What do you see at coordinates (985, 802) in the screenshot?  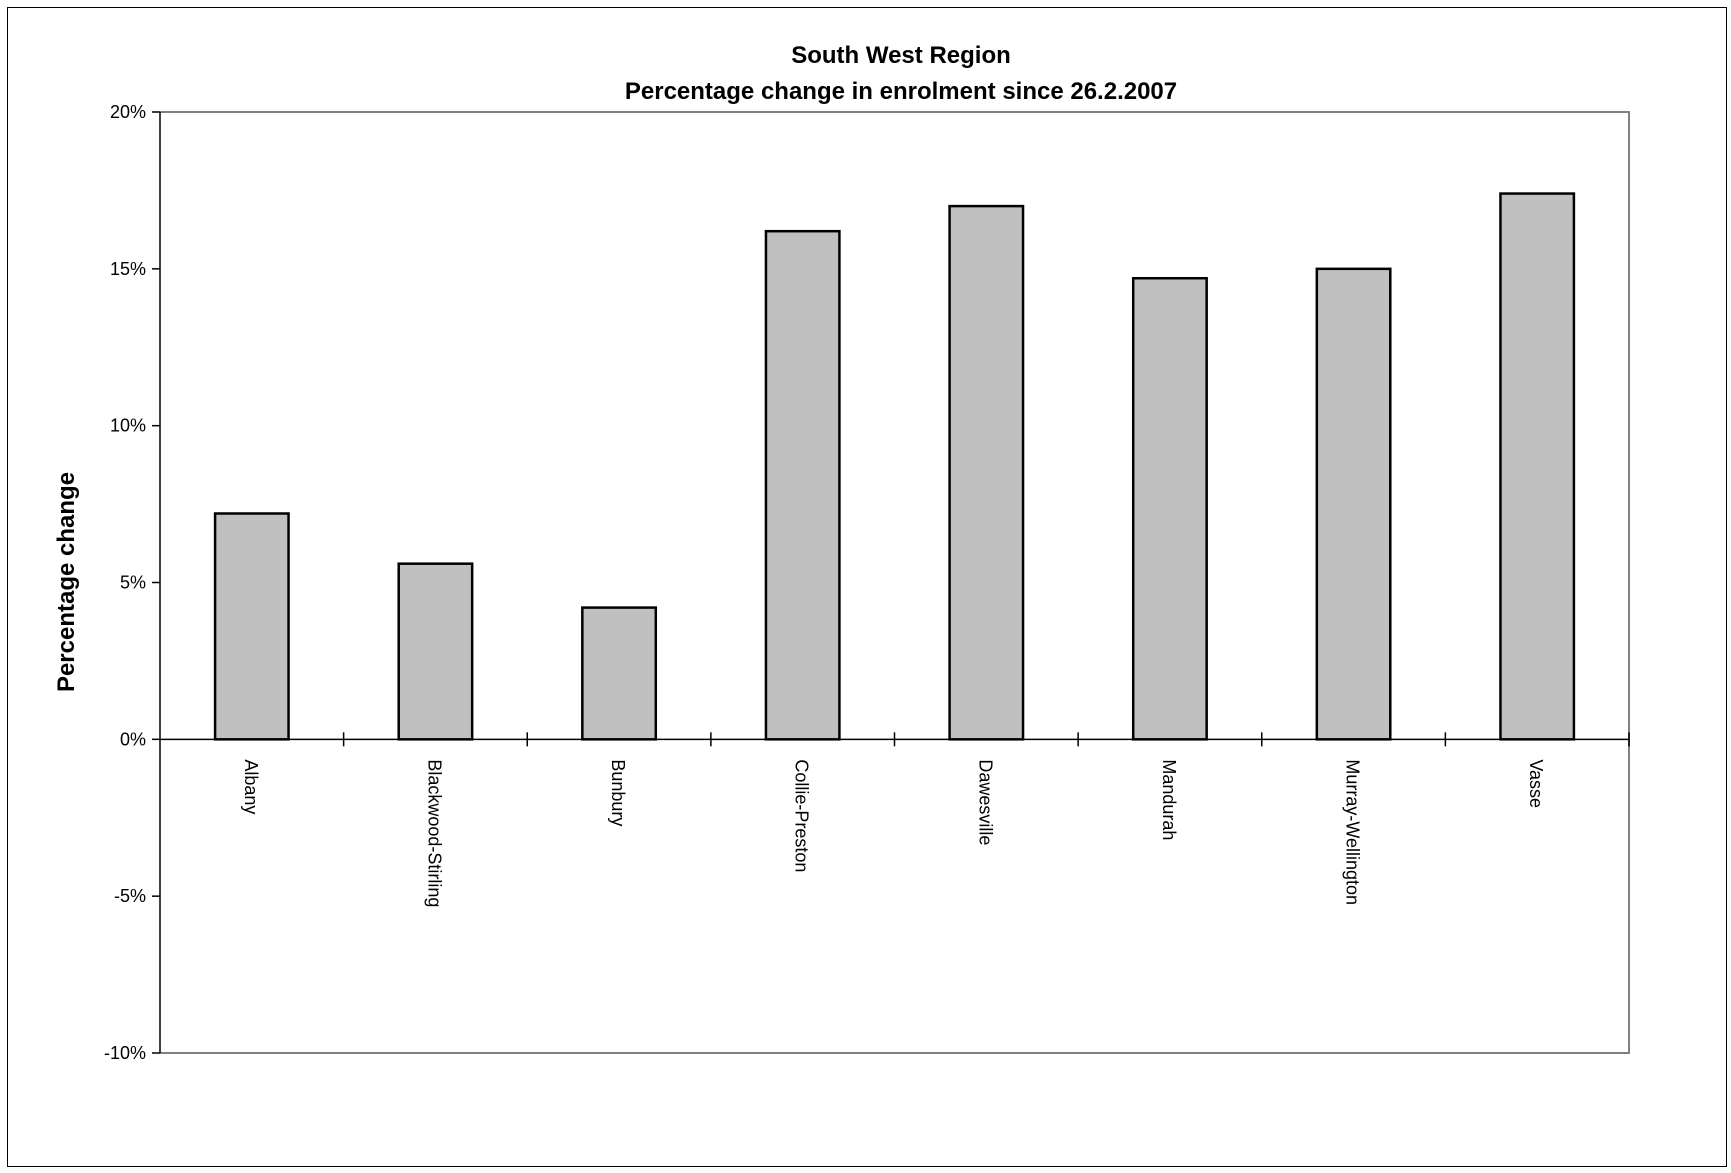 I see `category-label: Dawesville` at bounding box center [985, 802].